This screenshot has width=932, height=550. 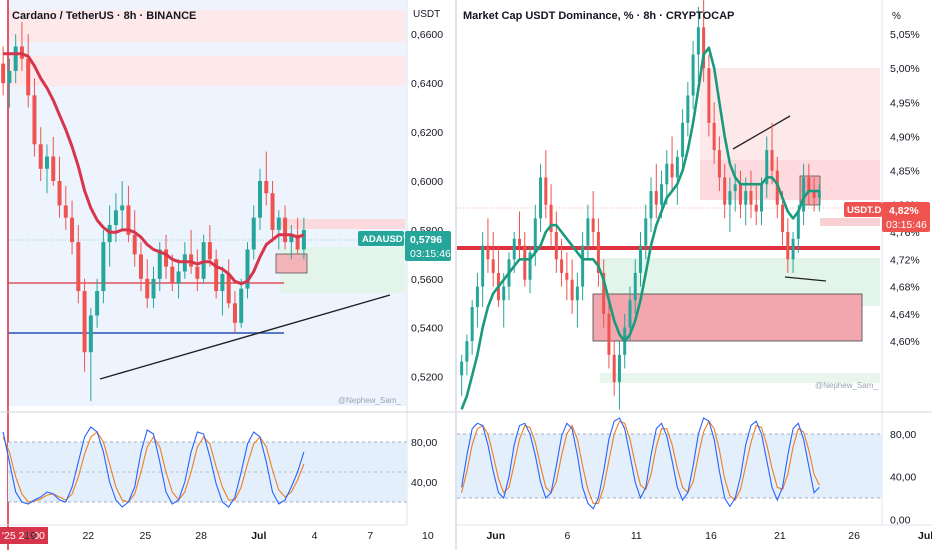 I want to click on x-tick-label: 16, so click(x=711, y=536).